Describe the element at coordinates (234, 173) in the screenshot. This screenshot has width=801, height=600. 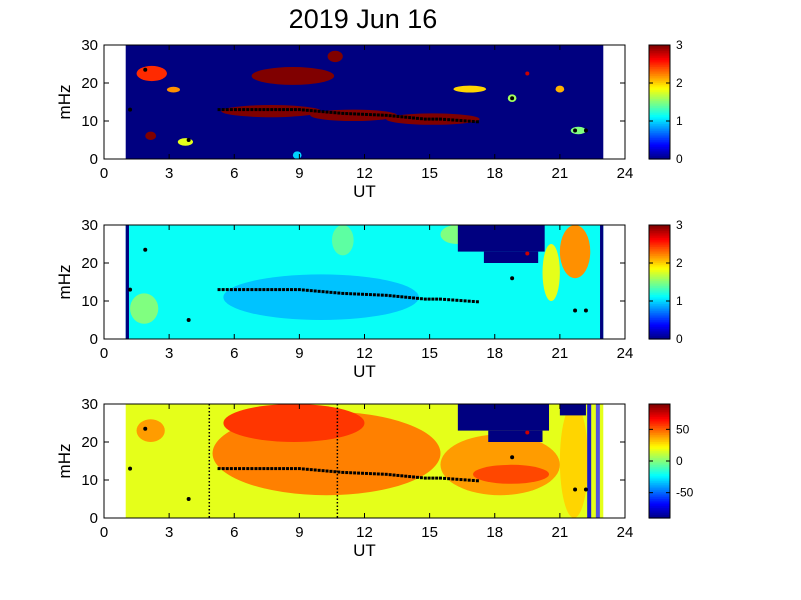
I see `x-tick-label: 6` at that location.